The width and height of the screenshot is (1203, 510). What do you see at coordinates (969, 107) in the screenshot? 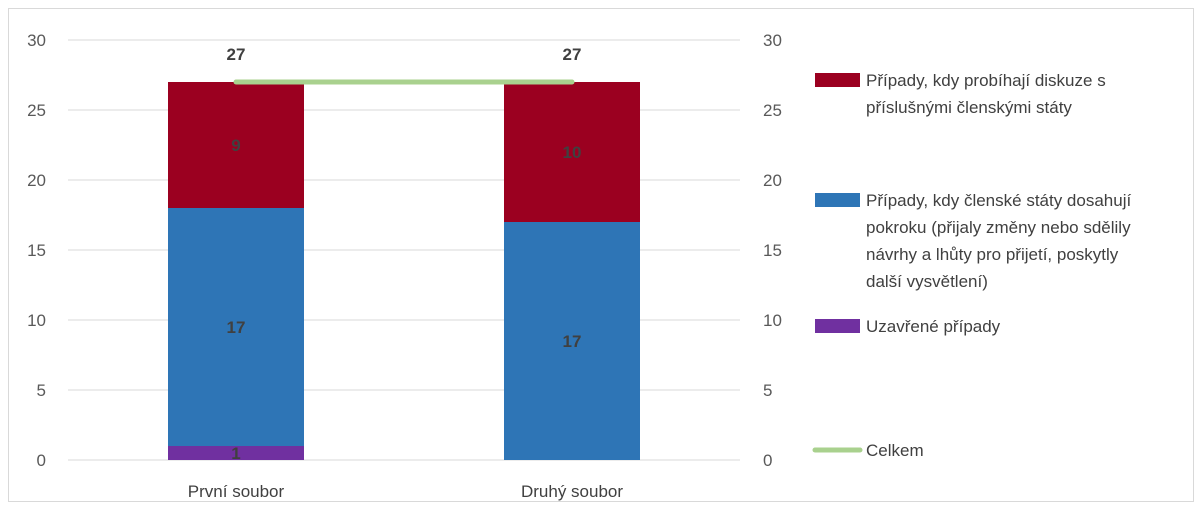
I see `legend-label: příslušnými členskými státy` at bounding box center [969, 107].